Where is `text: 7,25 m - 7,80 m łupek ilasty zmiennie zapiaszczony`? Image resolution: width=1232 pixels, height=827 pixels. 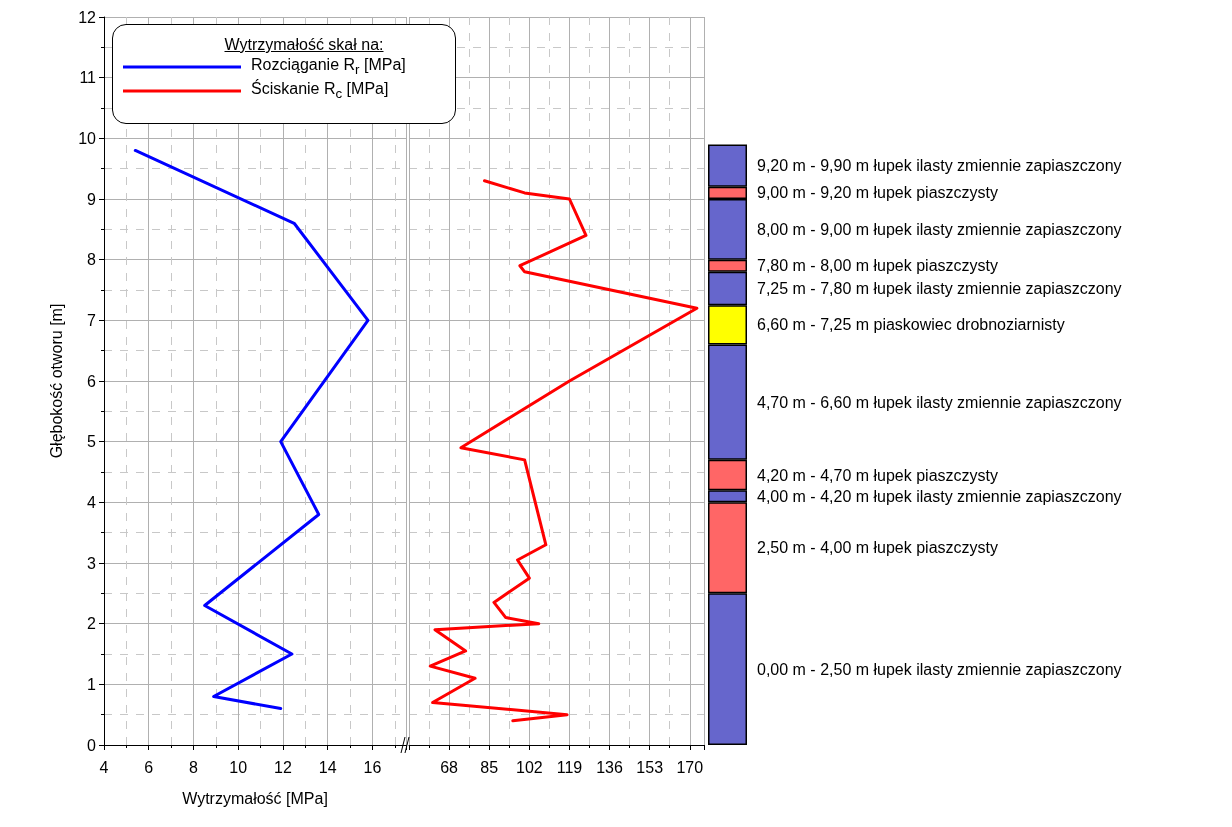 text: 7,25 m - 7,80 m łupek ilasty zmiennie zapiaszczony is located at coordinates (939, 288).